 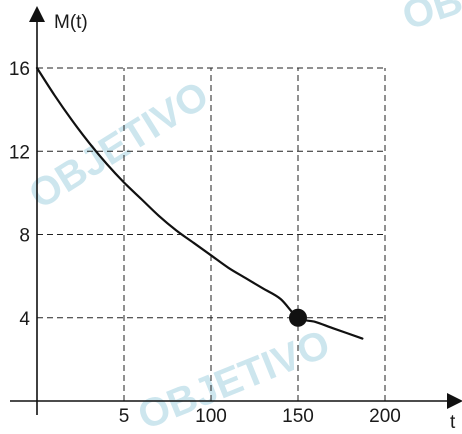 What do you see at coordinates (453, 422) in the screenshot?
I see `x-axis-title: t` at bounding box center [453, 422].